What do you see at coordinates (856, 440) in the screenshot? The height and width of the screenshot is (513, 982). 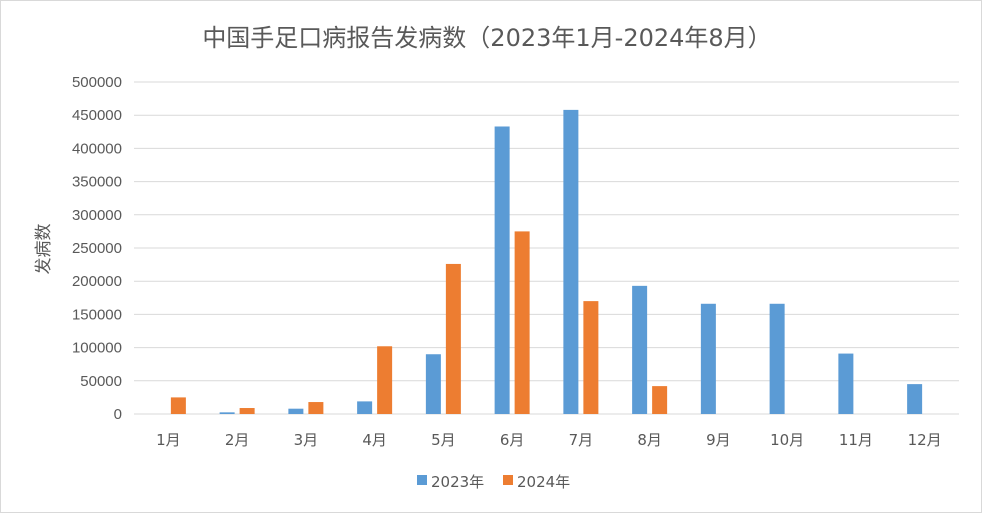 I see `x-tick-label: 11月` at bounding box center [856, 440].